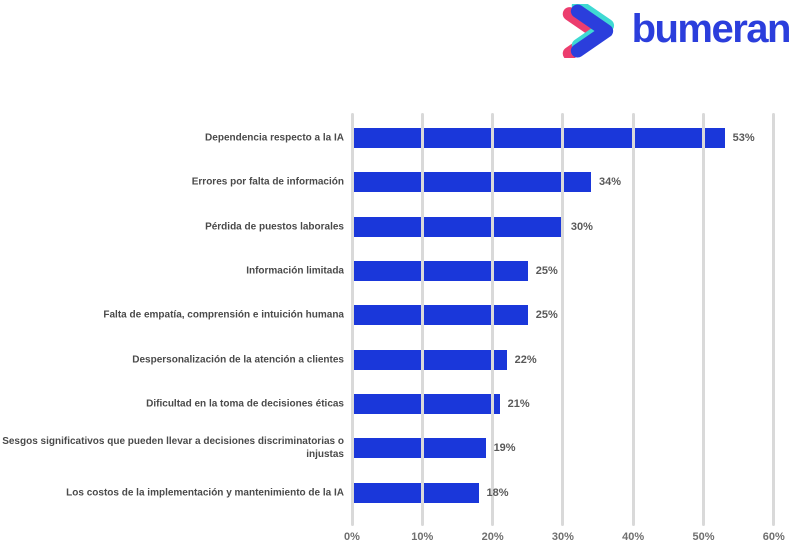 The height and width of the screenshot is (554, 800). What do you see at coordinates (352, 537) in the screenshot?
I see `x-axis-tick-label: 0%` at bounding box center [352, 537].